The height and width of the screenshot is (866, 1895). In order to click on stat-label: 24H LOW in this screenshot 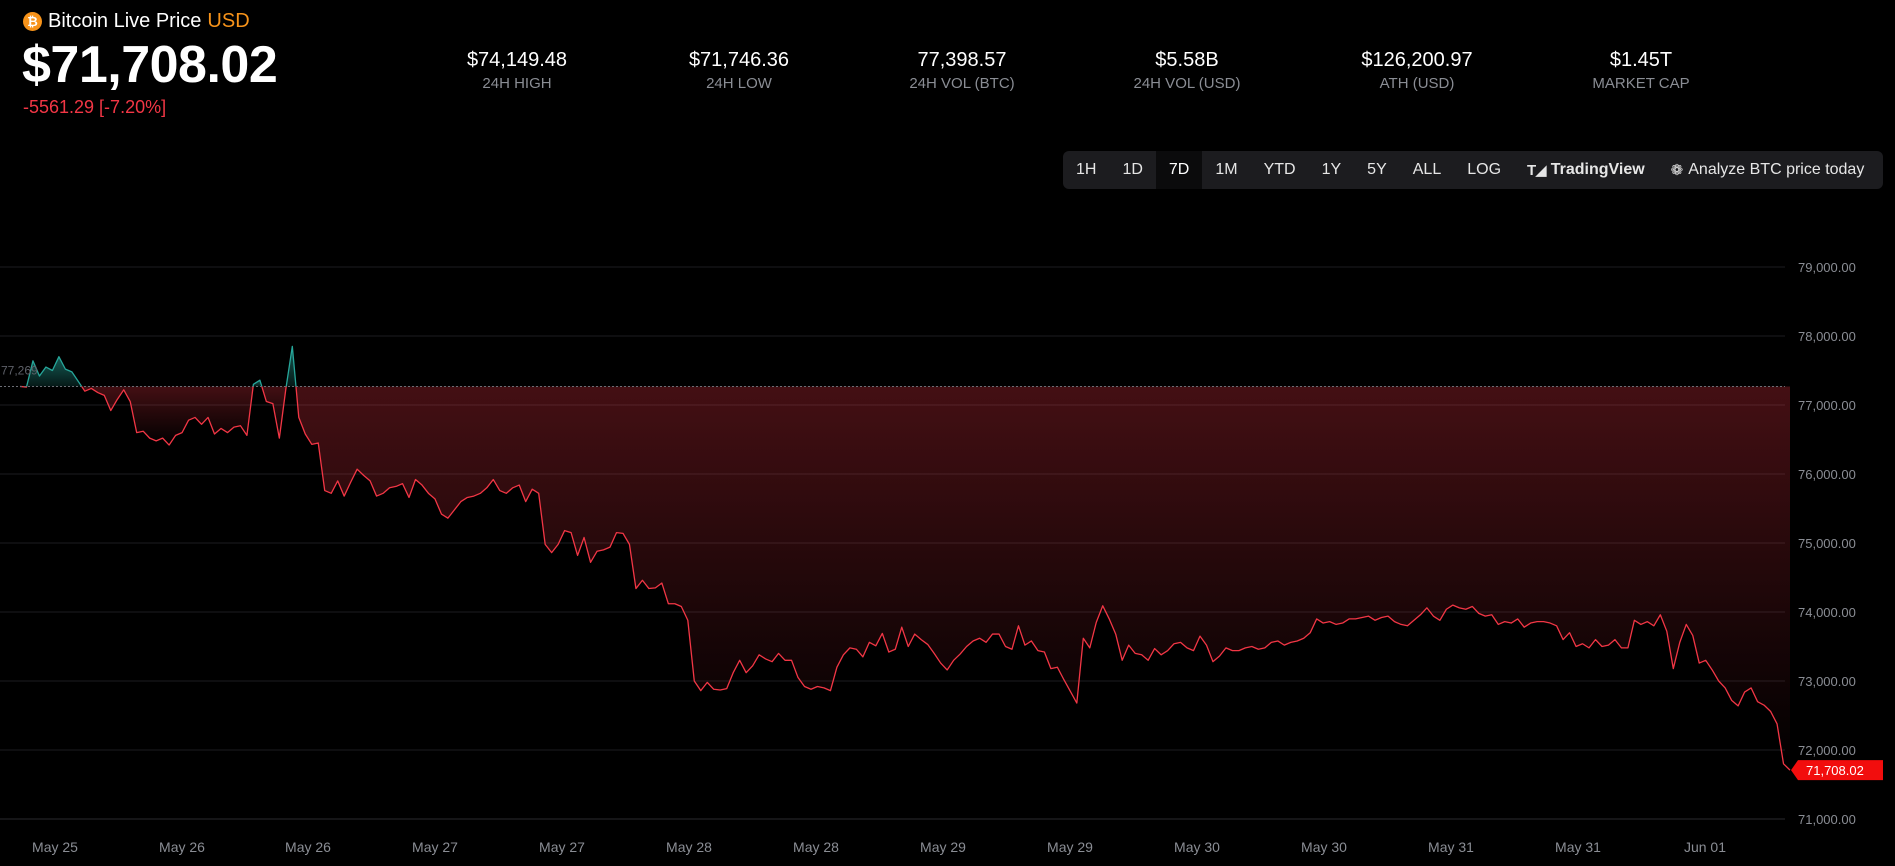, I will do `click(739, 83)`.